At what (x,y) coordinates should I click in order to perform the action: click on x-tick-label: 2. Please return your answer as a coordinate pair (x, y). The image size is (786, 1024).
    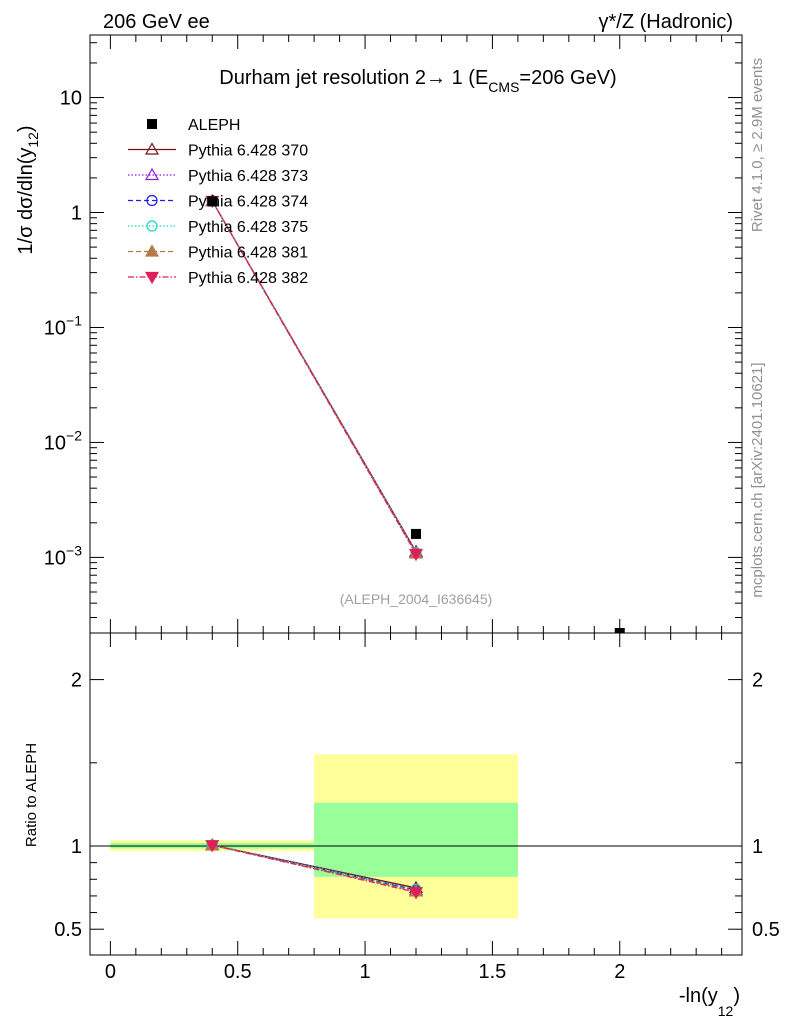
    Looking at the image, I should click on (619, 972).